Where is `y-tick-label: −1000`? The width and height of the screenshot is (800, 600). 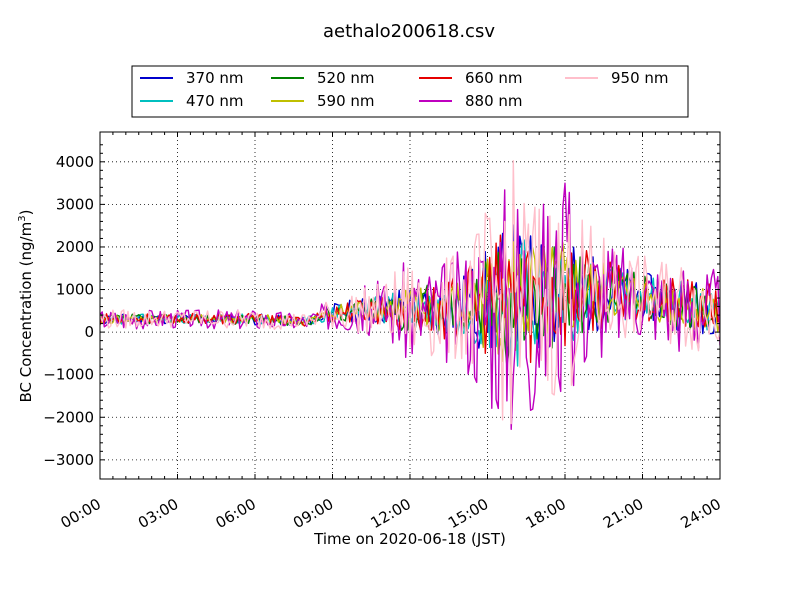
y-tick-label: −1000 is located at coordinates (68, 375).